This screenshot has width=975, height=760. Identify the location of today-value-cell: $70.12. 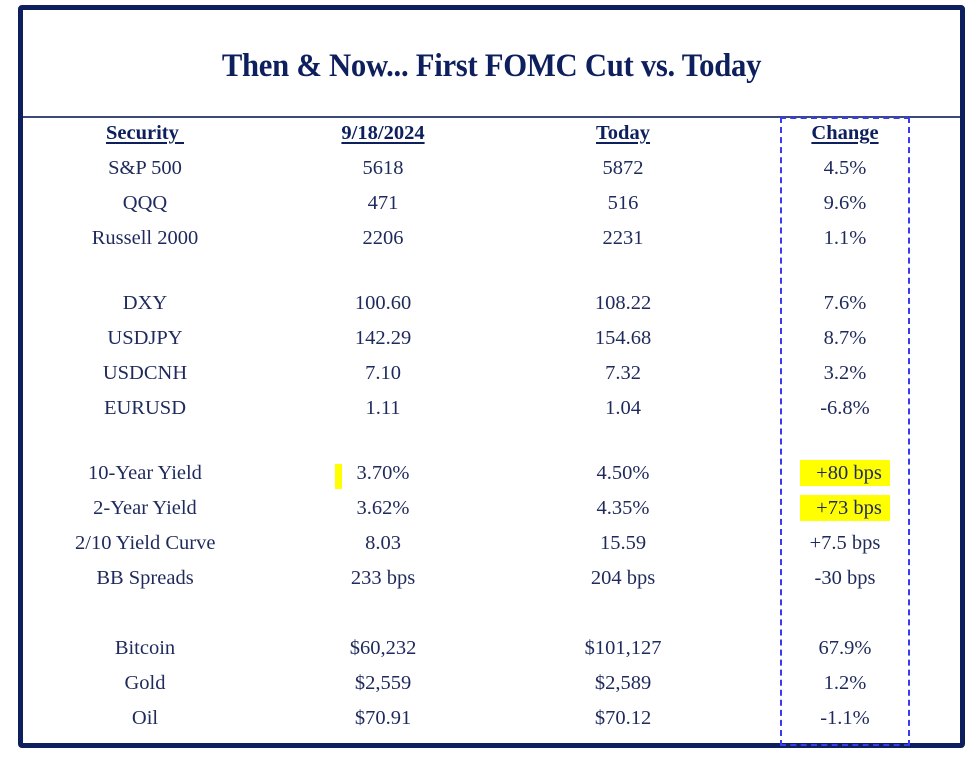
(623, 718).